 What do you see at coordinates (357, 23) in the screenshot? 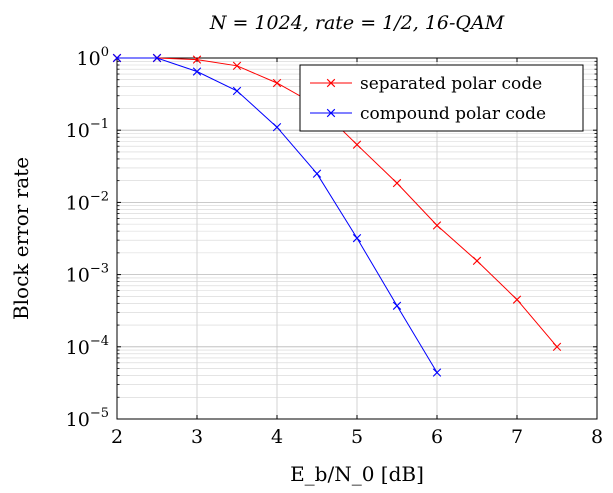
I see `chart-title: N = 1024, rate = 1/2, 16-QAM` at bounding box center [357, 23].